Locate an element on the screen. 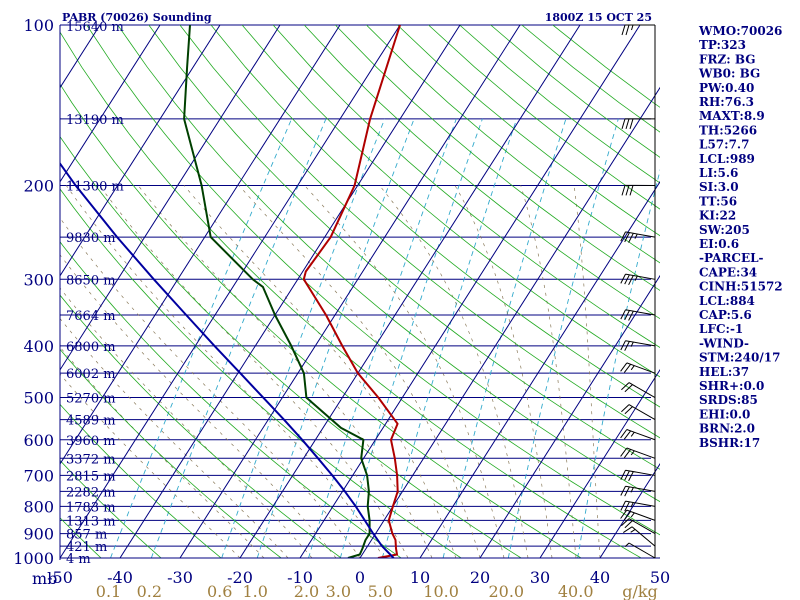  index-line: CINH:51572 is located at coordinates (741, 287).